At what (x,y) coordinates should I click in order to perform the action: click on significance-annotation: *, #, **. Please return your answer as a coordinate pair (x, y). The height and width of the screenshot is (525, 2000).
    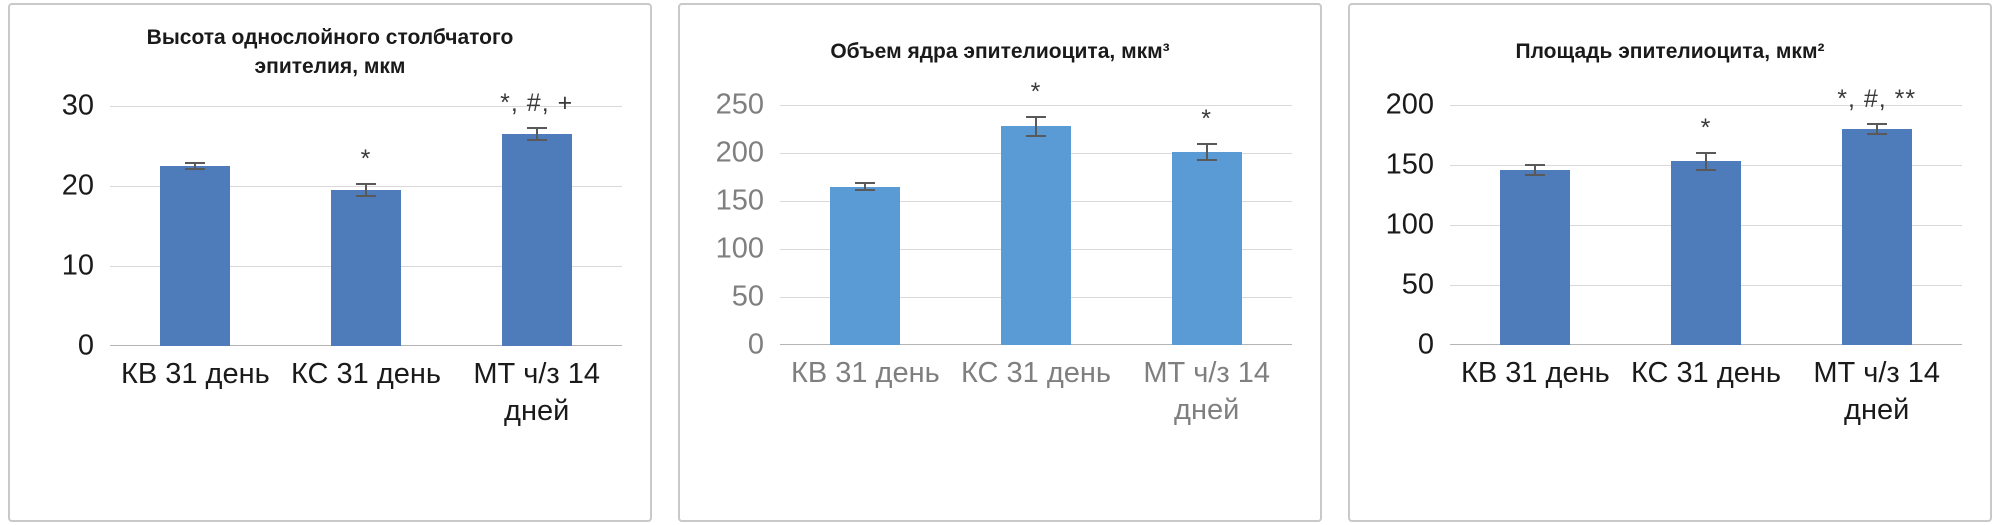
    Looking at the image, I should click on (1877, 99).